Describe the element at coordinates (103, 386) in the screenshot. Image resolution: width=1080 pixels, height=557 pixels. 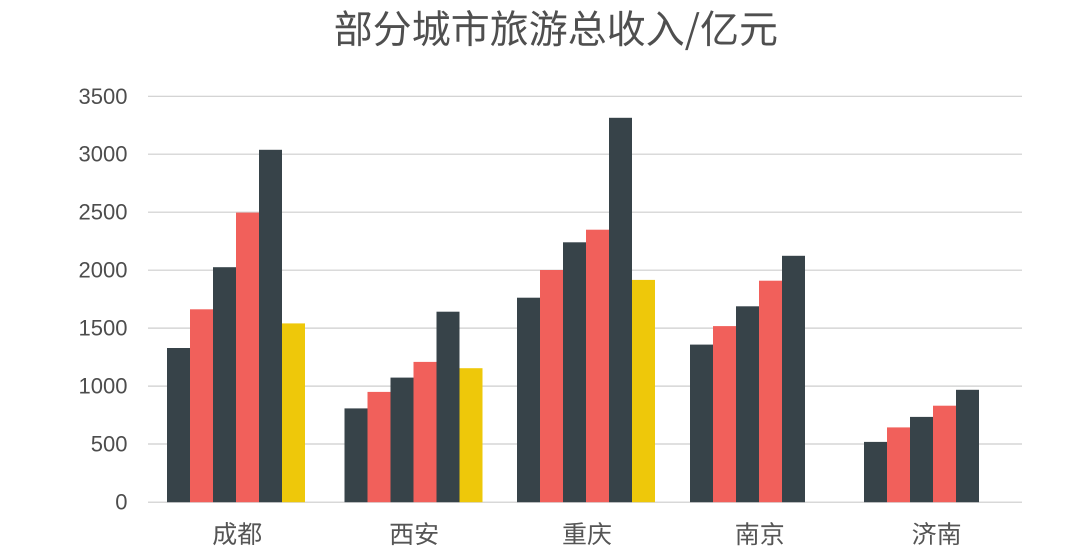
I see `svg-text: 1000` at that location.